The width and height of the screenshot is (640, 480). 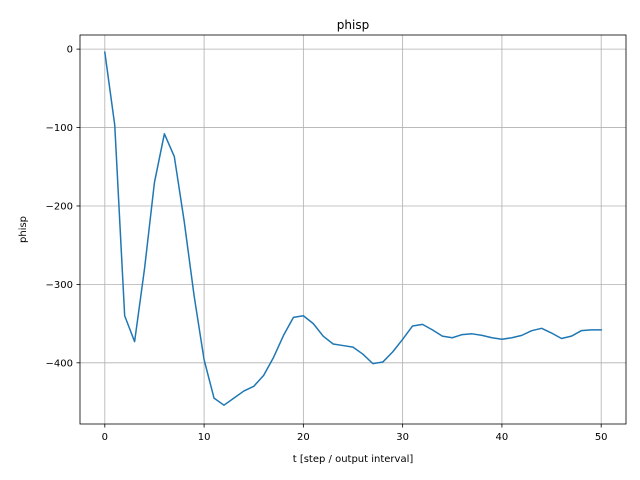 What do you see at coordinates (105, 437) in the screenshot?
I see `x-tick-label: 0` at bounding box center [105, 437].